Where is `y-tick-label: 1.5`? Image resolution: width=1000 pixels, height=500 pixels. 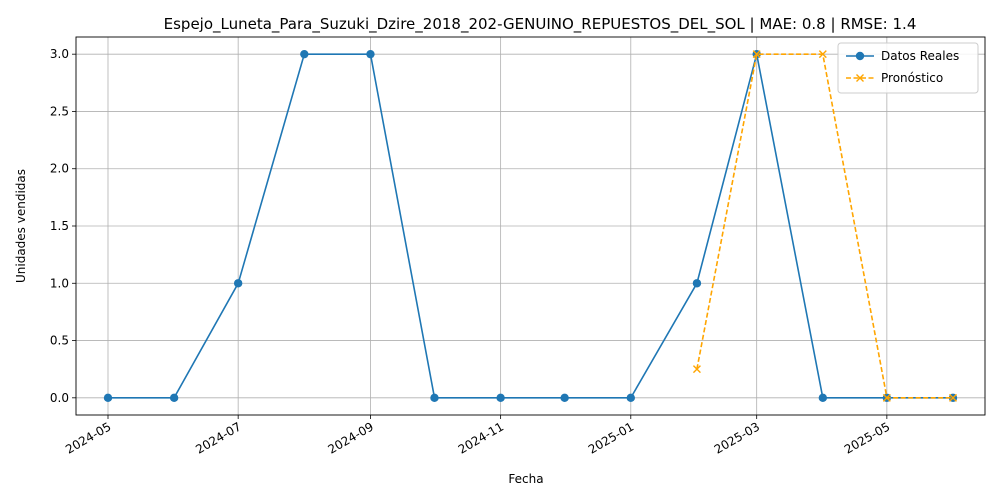 y-tick-label: 1.5 is located at coordinates (59, 226).